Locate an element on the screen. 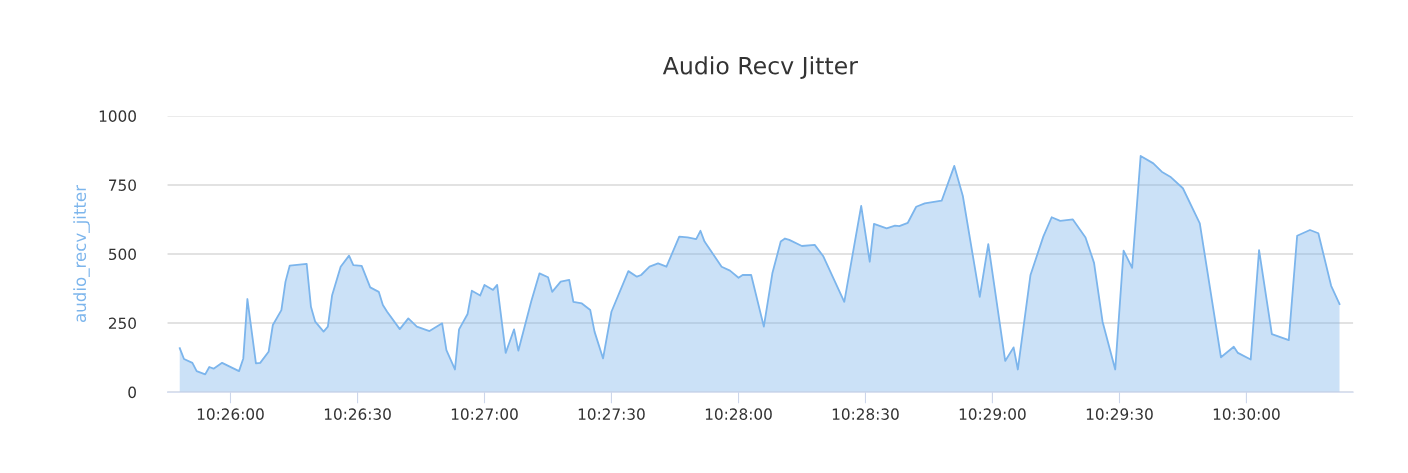  y-tick-label: 1000 is located at coordinates (117, 116).